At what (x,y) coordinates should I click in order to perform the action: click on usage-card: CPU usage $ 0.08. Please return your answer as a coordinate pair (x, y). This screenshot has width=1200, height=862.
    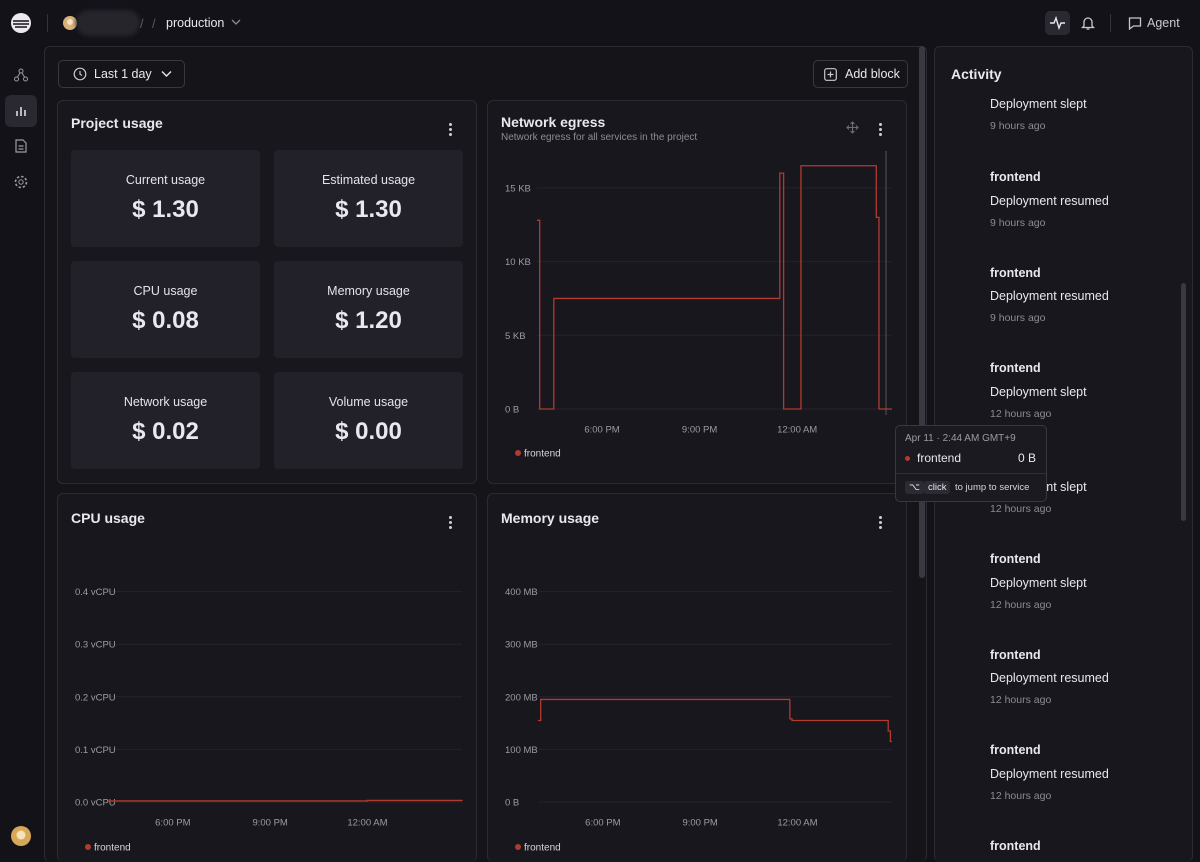
    Looking at the image, I should click on (165, 309).